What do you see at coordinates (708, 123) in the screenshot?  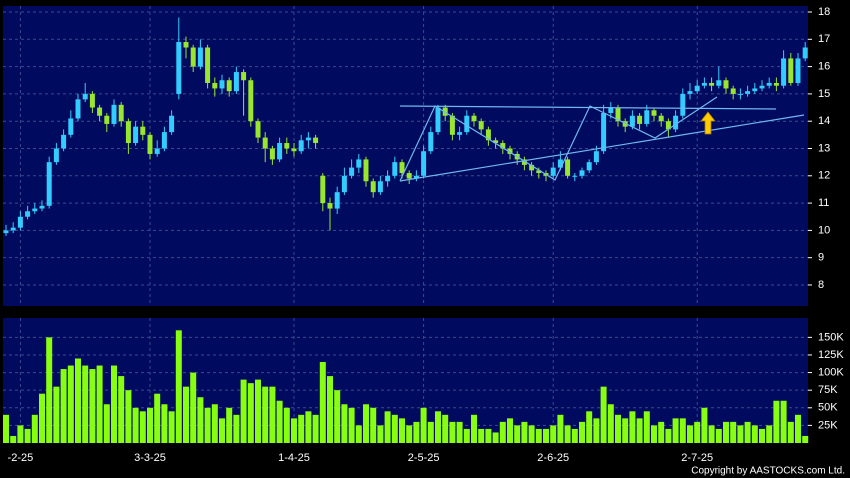 I see `arrow` at bounding box center [708, 123].